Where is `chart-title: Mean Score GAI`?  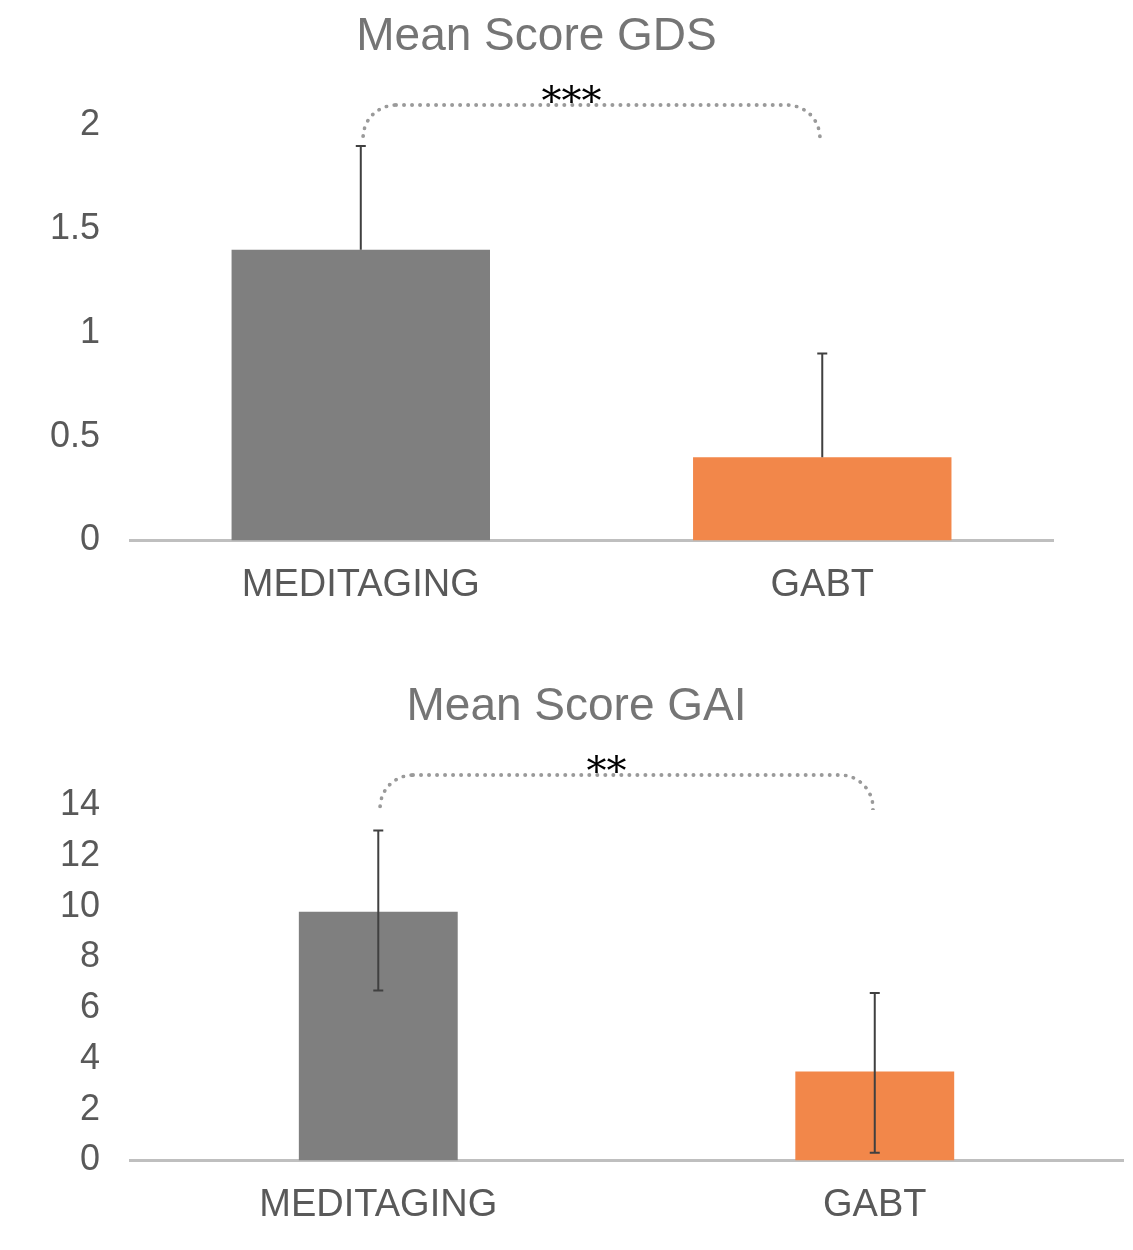
chart-title: Mean Score GAI is located at coordinates (576, 704).